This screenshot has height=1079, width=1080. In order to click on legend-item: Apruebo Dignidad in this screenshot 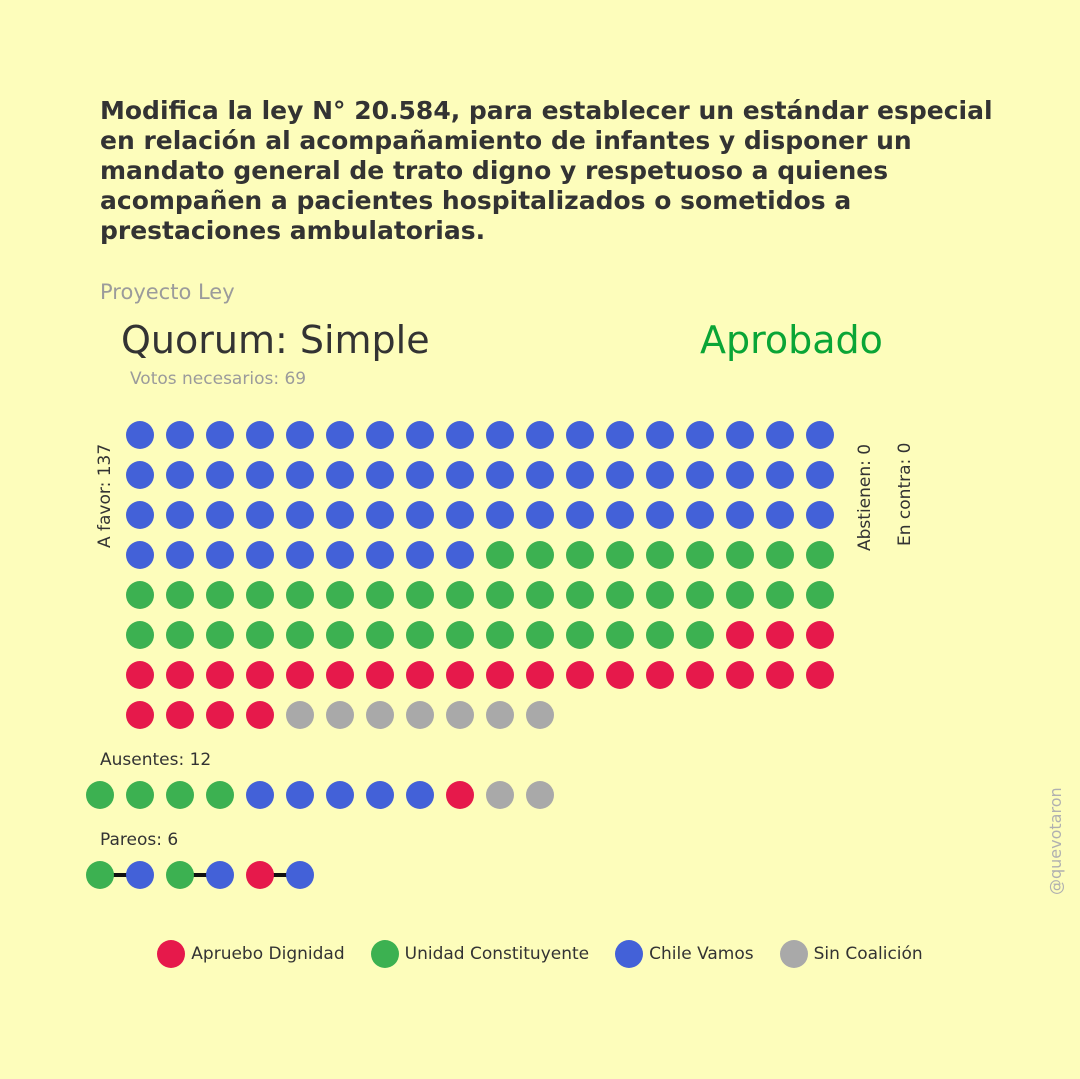, I will do `click(251, 954)`.